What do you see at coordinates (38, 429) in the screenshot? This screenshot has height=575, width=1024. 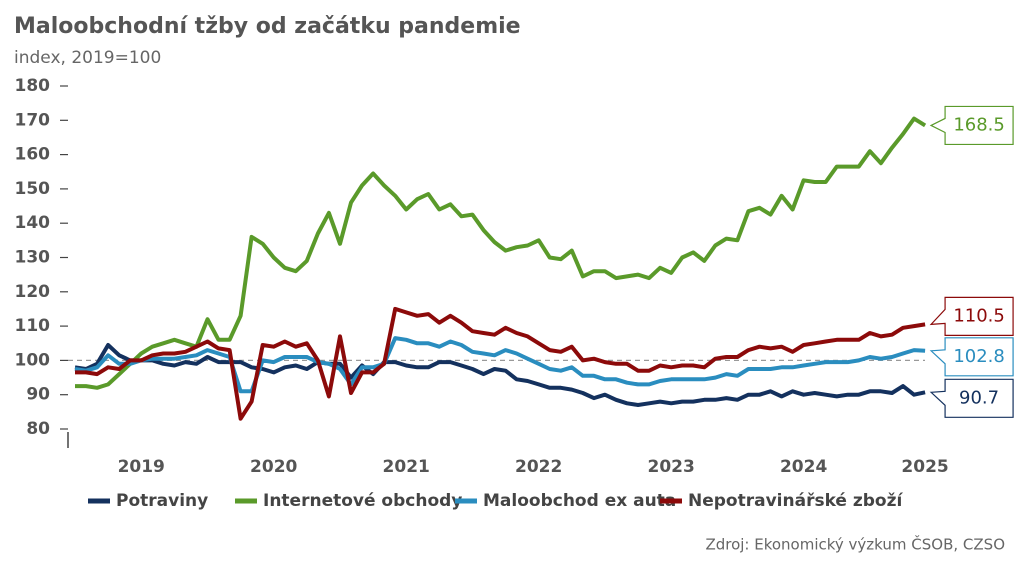 I see `y-tick-label: 80` at bounding box center [38, 429].